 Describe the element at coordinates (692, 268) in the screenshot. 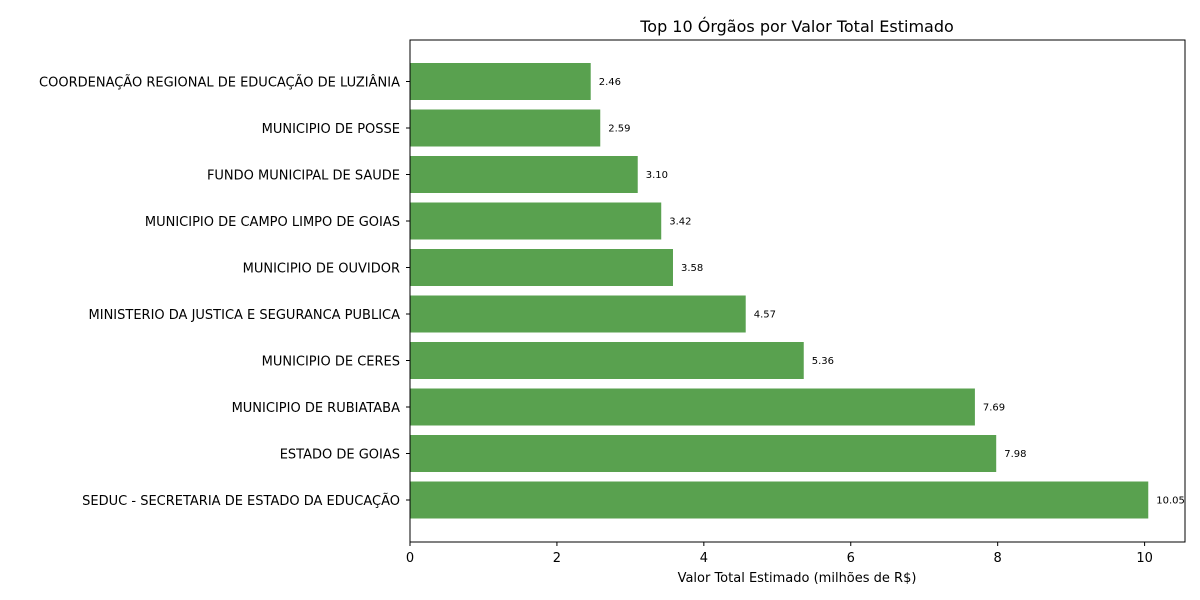

I see `data-label: 3.58` at that location.